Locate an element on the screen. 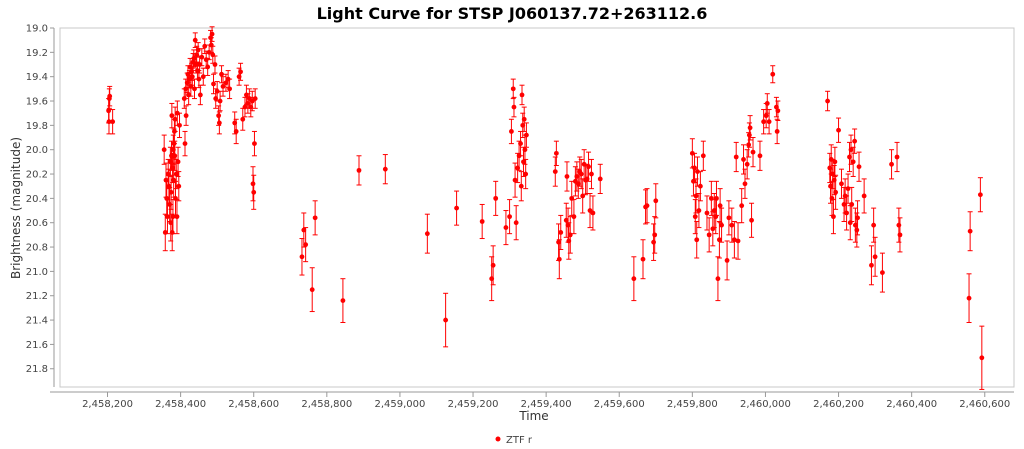 The height and width of the screenshot is (449, 1024). x-tick-label: 2,458,600 is located at coordinates (253, 404).